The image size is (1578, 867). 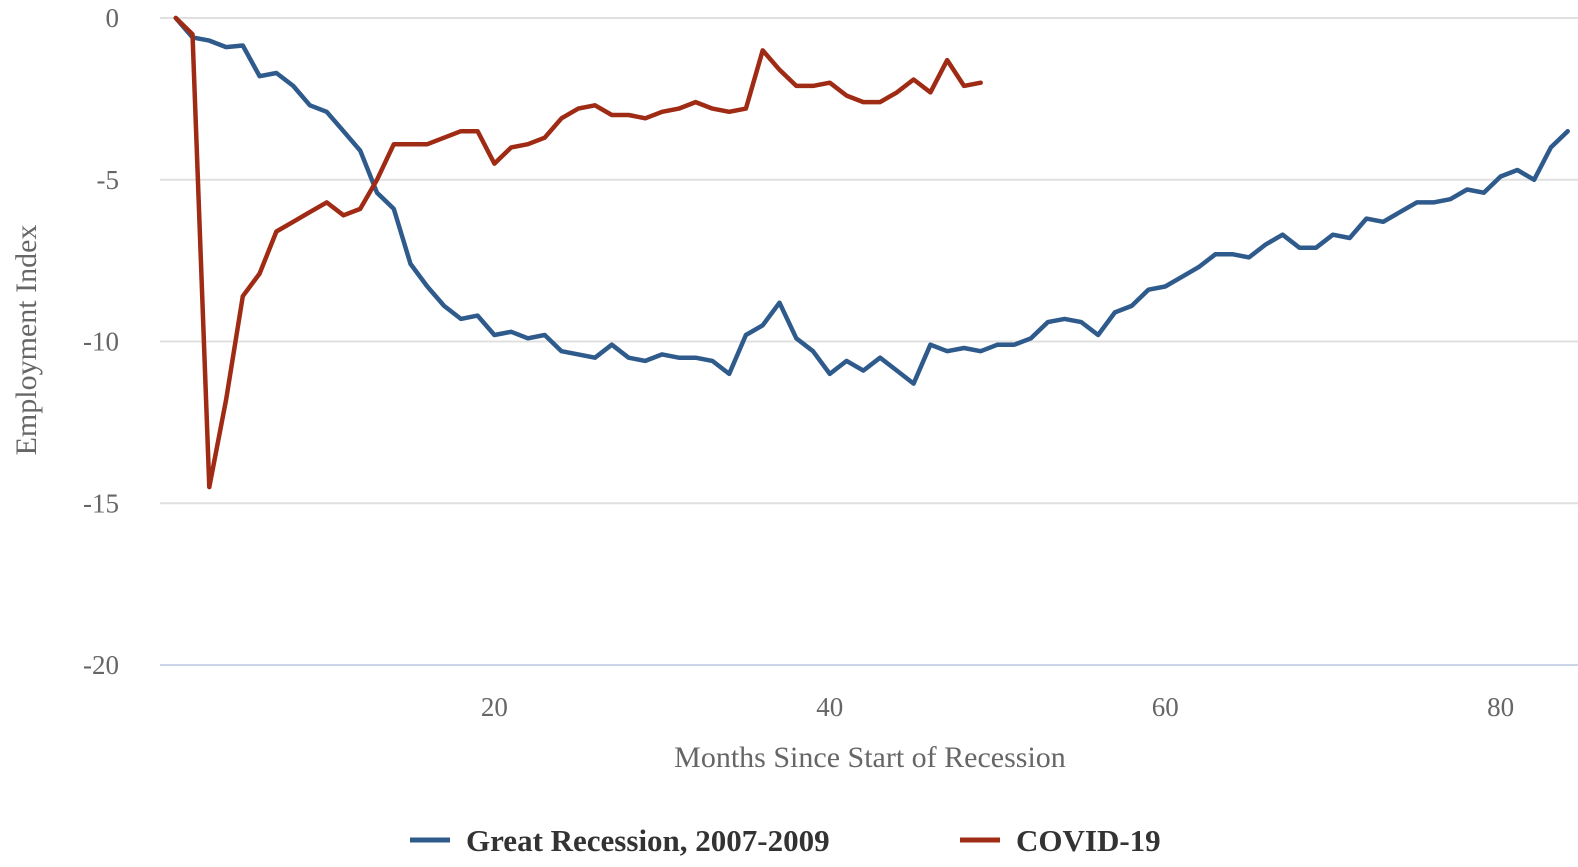 I want to click on y-tick-label: -10, so click(x=101, y=342).